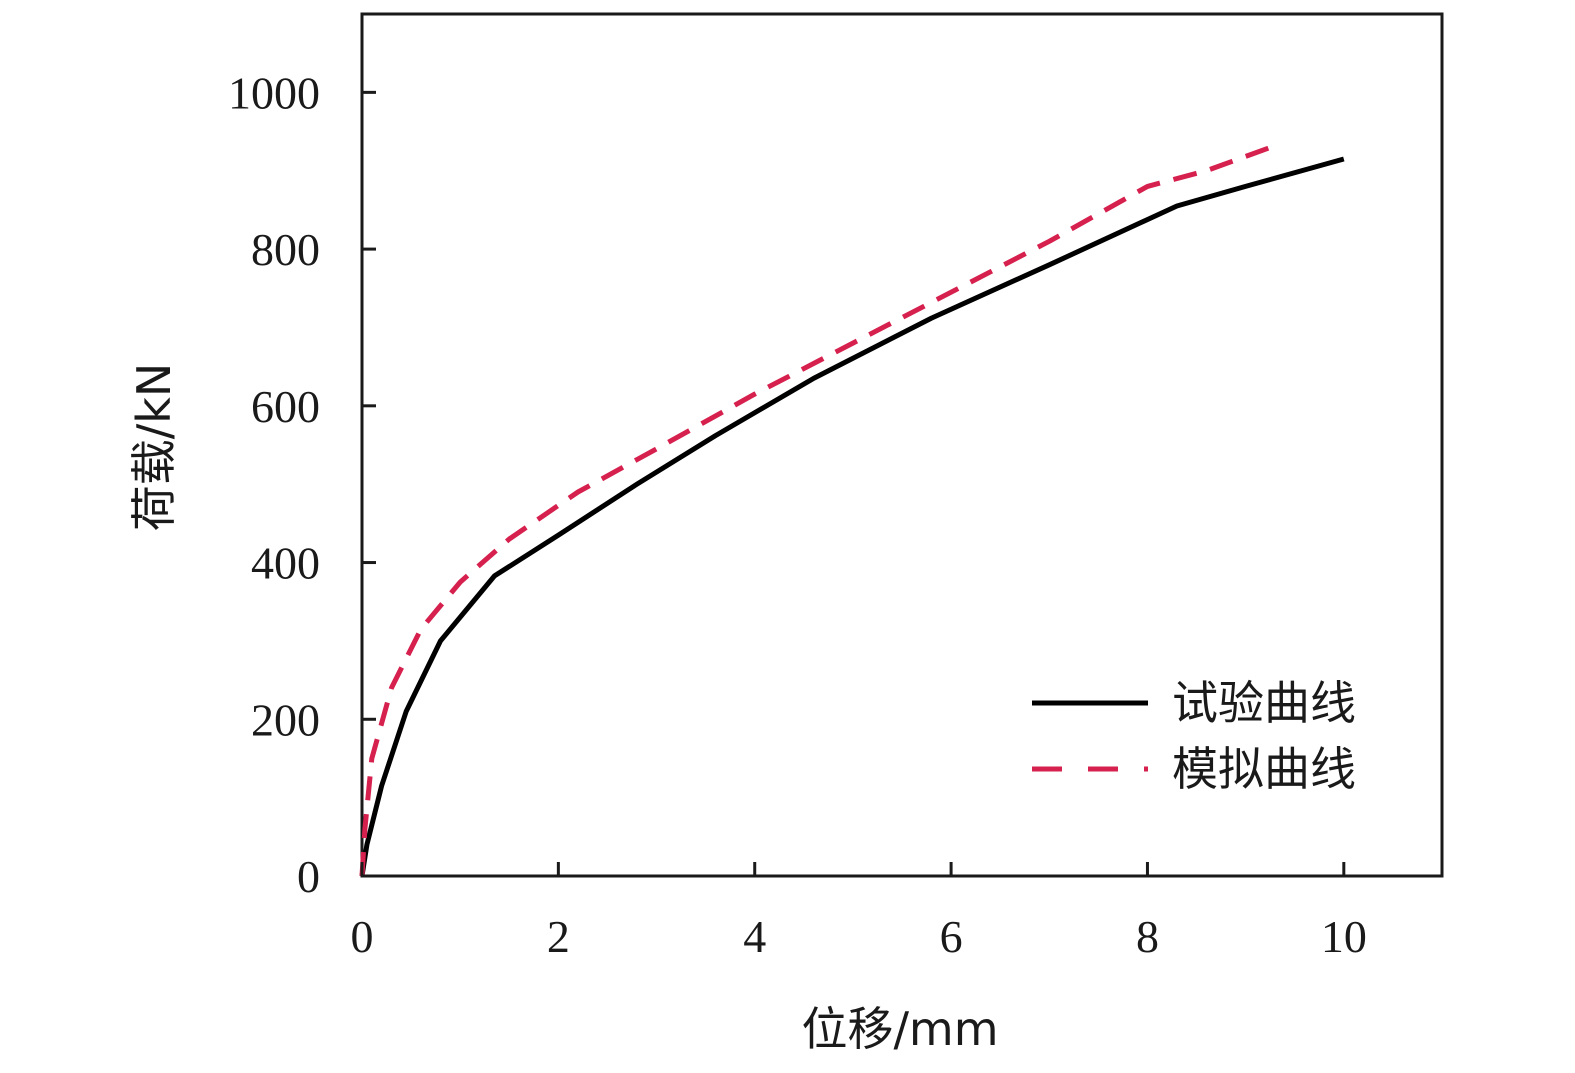  Describe the element at coordinates (285, 719) in the screenshot. I see `y-tick-label: 200` at that location.